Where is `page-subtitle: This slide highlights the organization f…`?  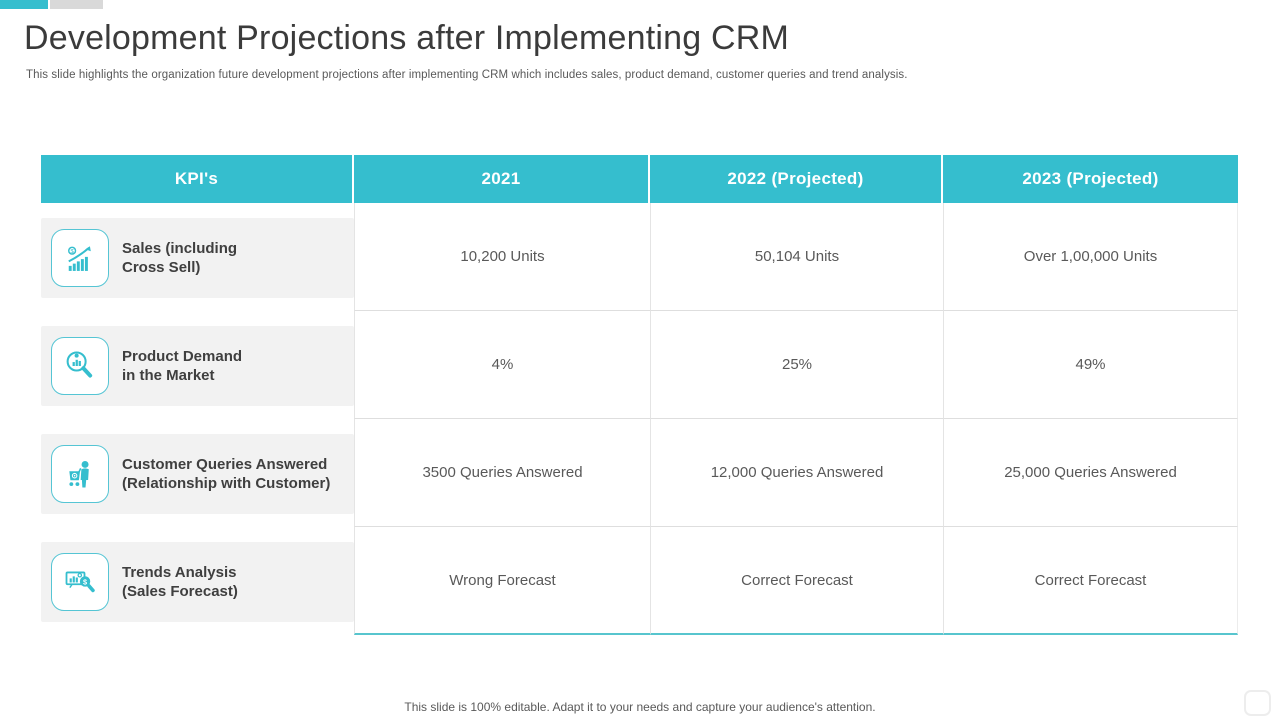
page-subtitle: This slide highlights the organization f… is located at coordinates (467, 75).